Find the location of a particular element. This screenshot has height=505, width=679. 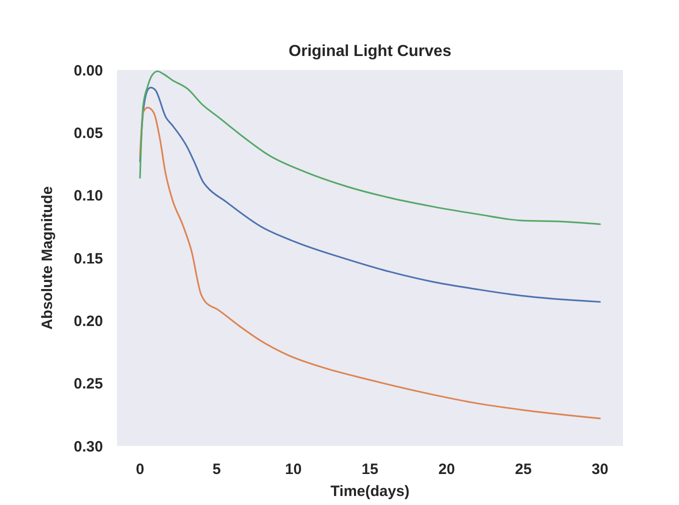

x-tick-label: 20 is located at coordinates (447, 469).